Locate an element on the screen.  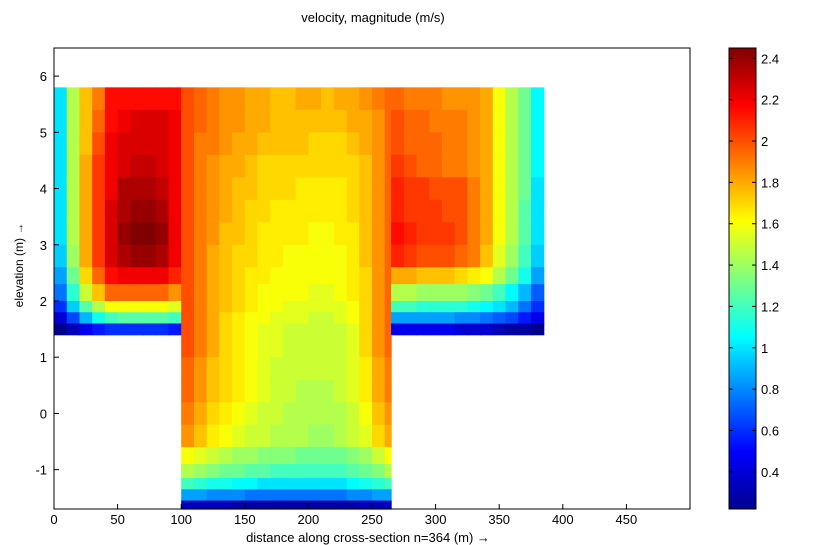
x-tick-label: 400 is located at coordinates (563, 519).